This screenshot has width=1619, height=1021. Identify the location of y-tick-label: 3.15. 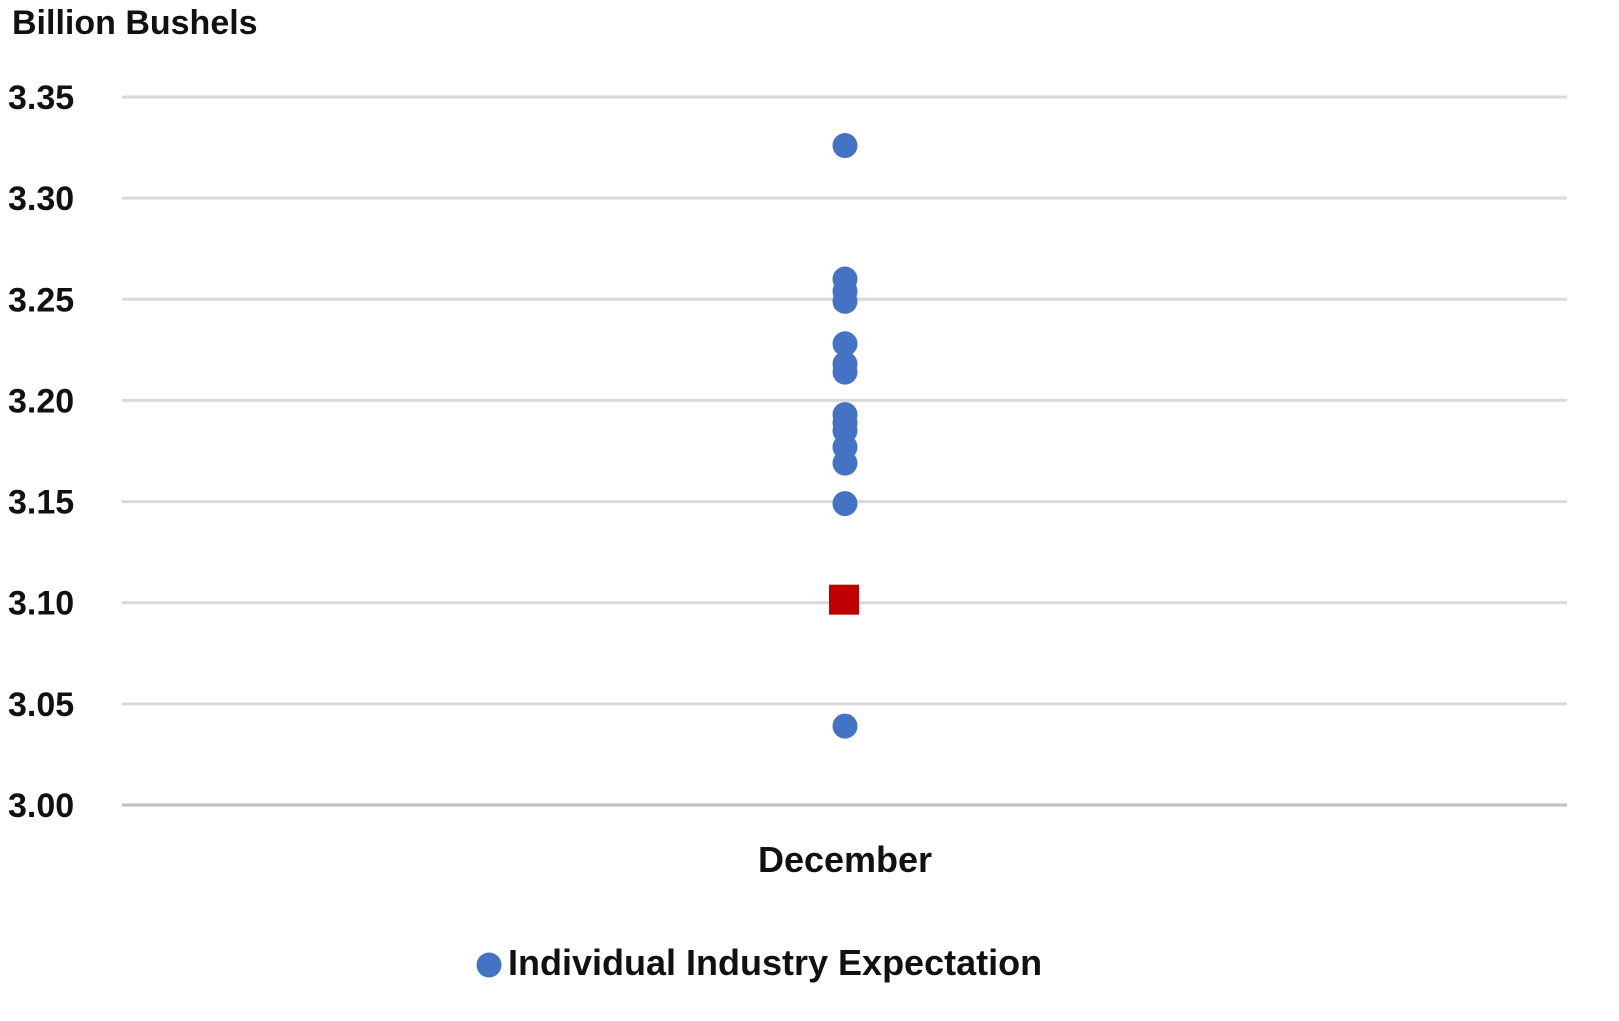
(41, 503).